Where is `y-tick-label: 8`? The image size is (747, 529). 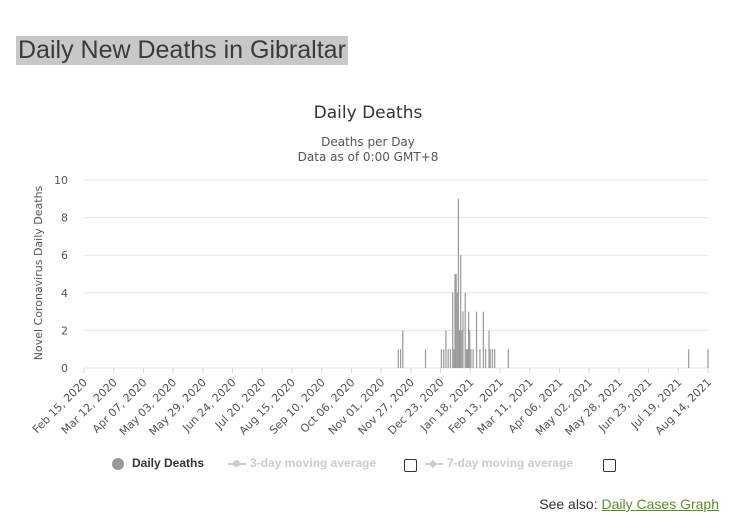
y-tick-label: 8 is located at coordinates (64, 218).